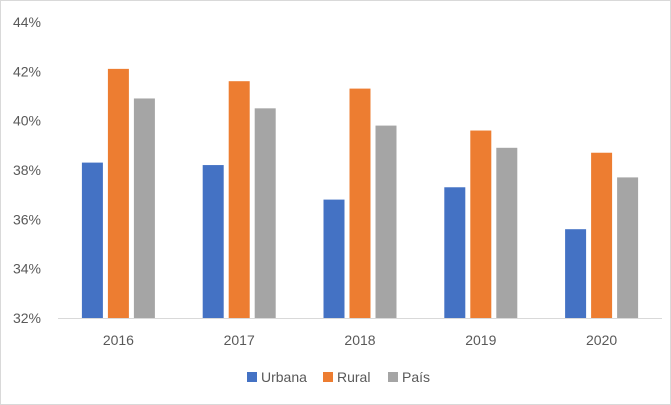 Image resolution: width=671 pixels, height=405 pixels. What do you see at coordinates (27, 269) in the screenshot?
I see `y-tick-label: 34%` at bounding box center [27, 269].